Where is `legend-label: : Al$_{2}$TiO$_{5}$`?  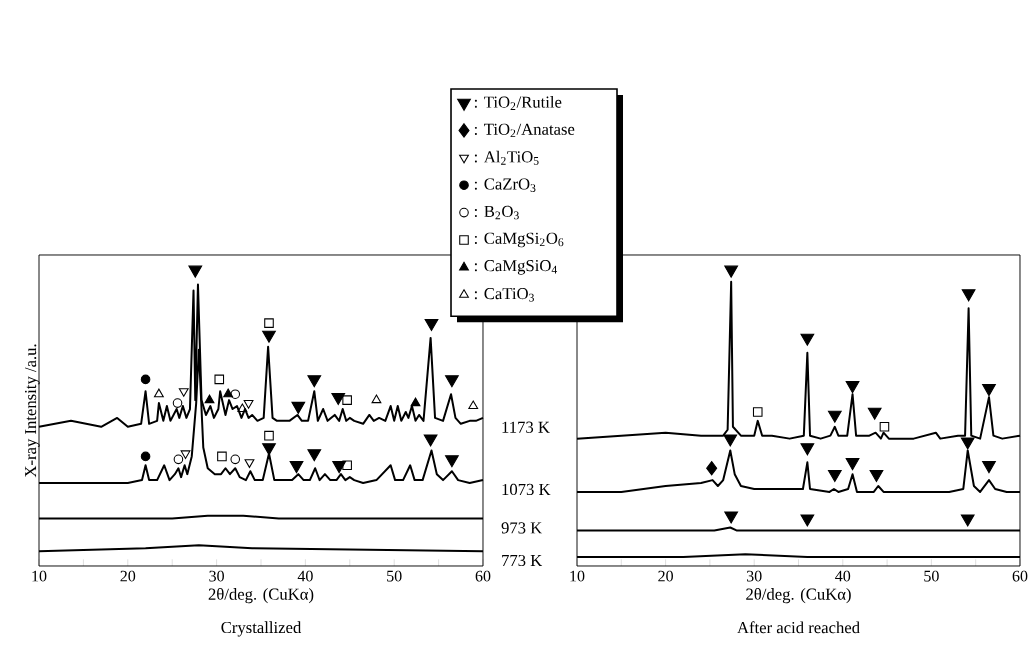
legend-label: : Al$_{2}$TiO$_{5}$ is located at coordinates (506, 157).